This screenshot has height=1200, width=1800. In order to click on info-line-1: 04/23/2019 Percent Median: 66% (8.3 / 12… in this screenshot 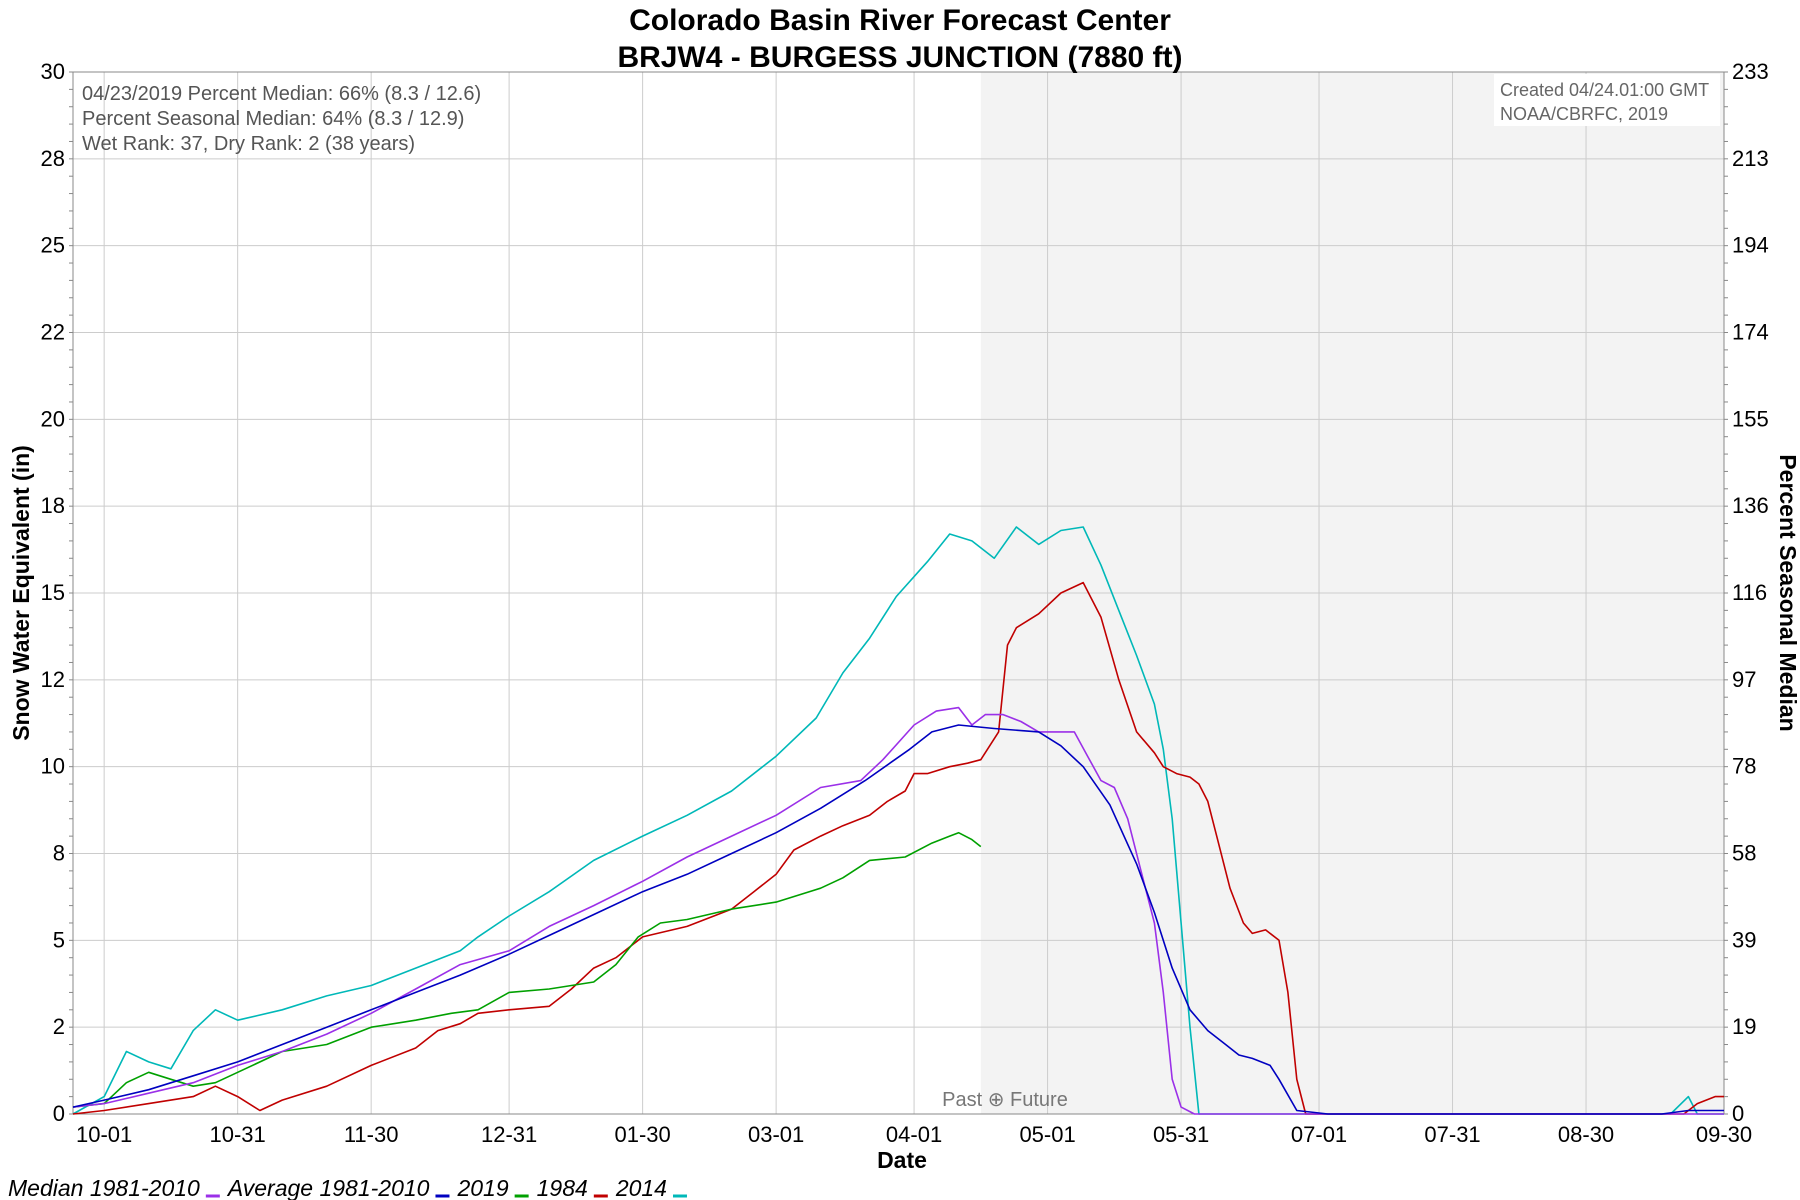, I will do `click(281, 94)`.